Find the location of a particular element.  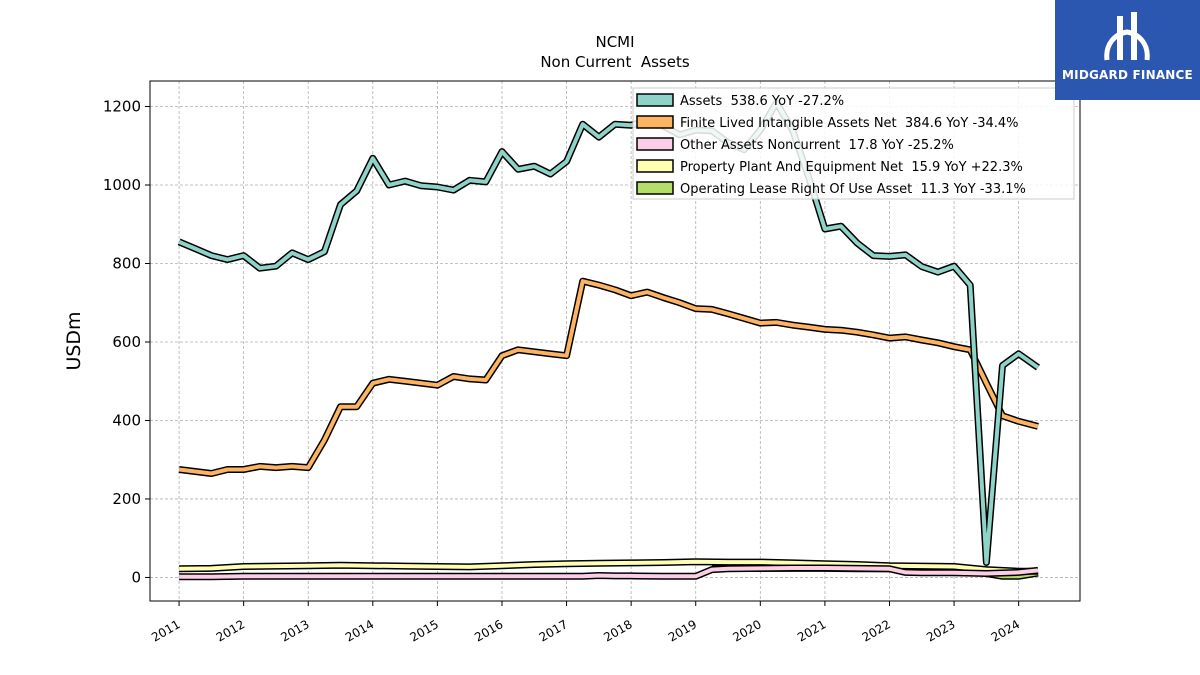

y-tick-label: 800 is located at coordinates (126, 263).